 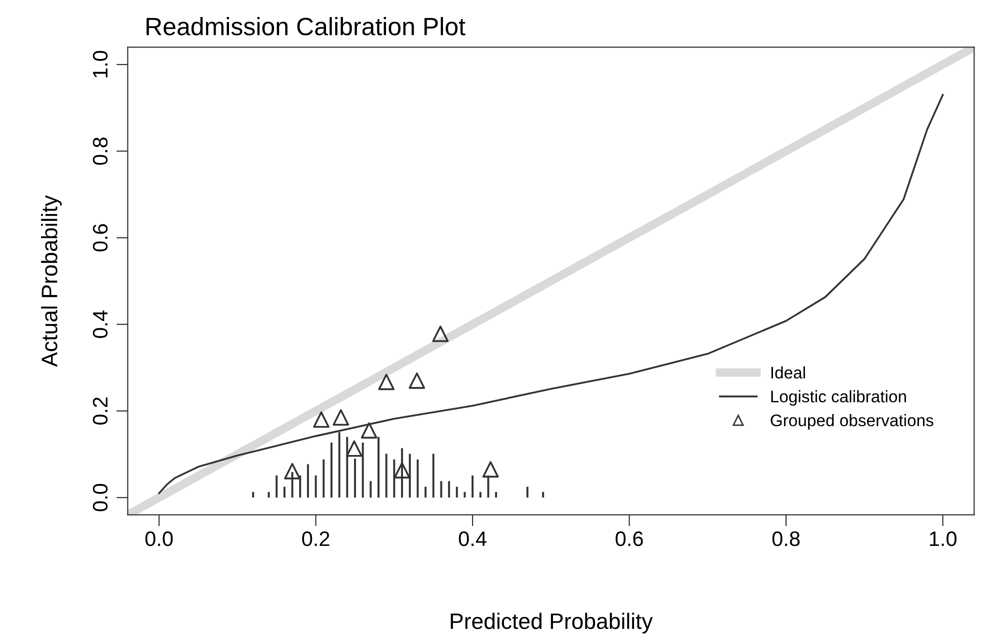 I want to click on y-tick-label: 0.4, so click(x=100, y=324).